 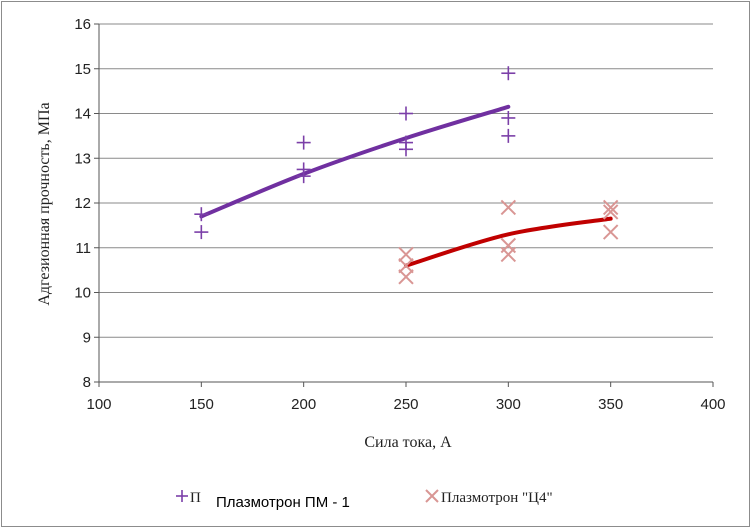 I want to click on y-tick-label: 10, so click(x=82, y=293).